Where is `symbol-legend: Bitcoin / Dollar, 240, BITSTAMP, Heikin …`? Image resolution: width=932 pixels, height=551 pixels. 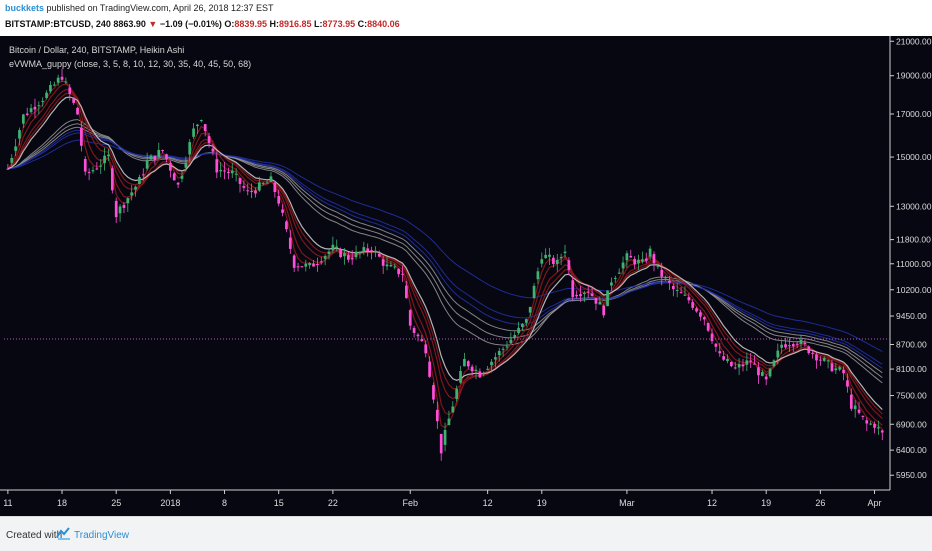
symbol-legend: Bitcoin / Dollar, 240, BITSTAMP, Heikin … is located at coordinates (97, 50).